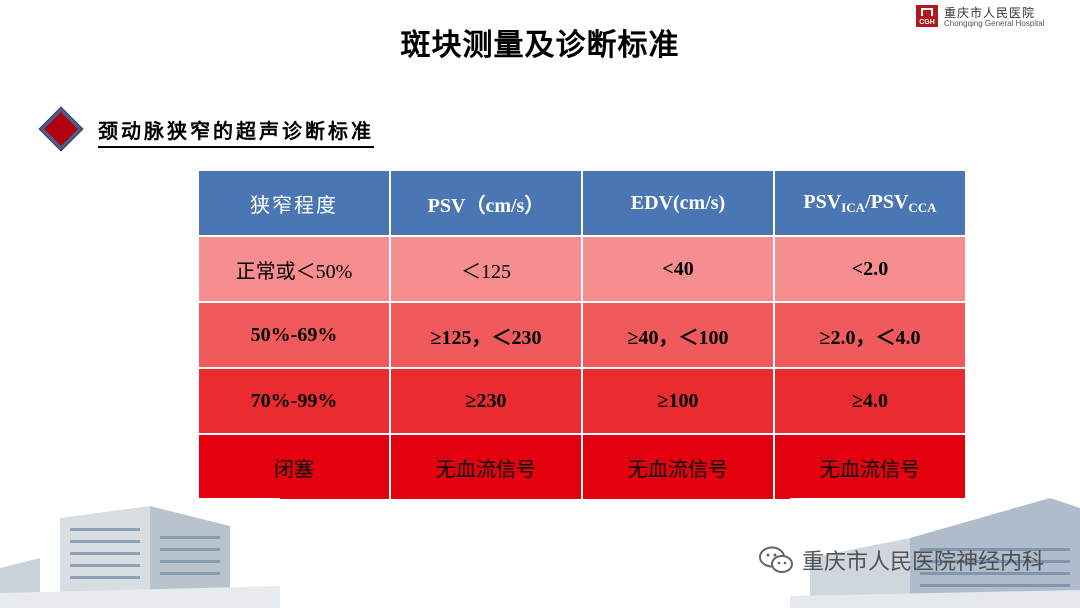  I want to click on table-row: 闭塞 无血流信号 无血流信号 无血流信号, so click(582, 467).